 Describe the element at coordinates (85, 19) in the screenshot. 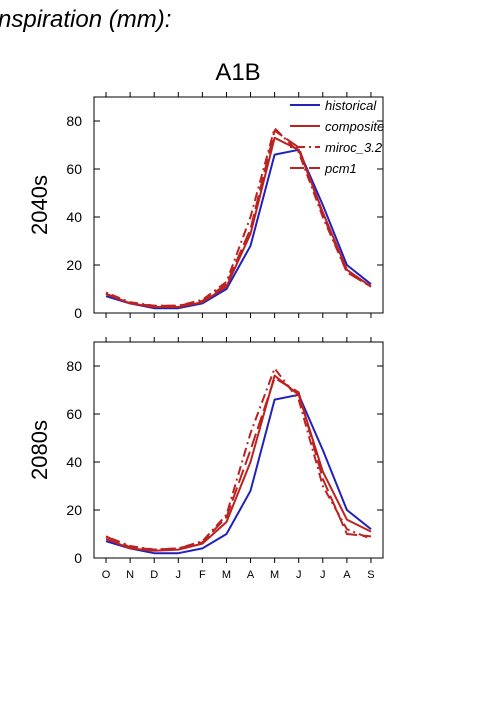

I see `figure-title: nspiration (mm):` at that location.